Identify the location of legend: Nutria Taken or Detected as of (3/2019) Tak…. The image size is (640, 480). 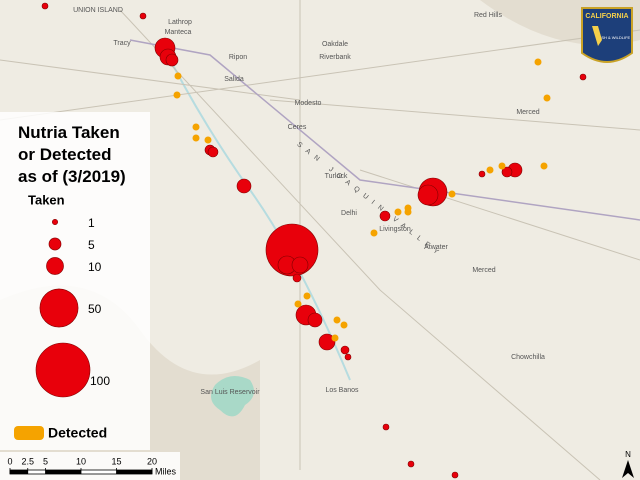
(70, 282).